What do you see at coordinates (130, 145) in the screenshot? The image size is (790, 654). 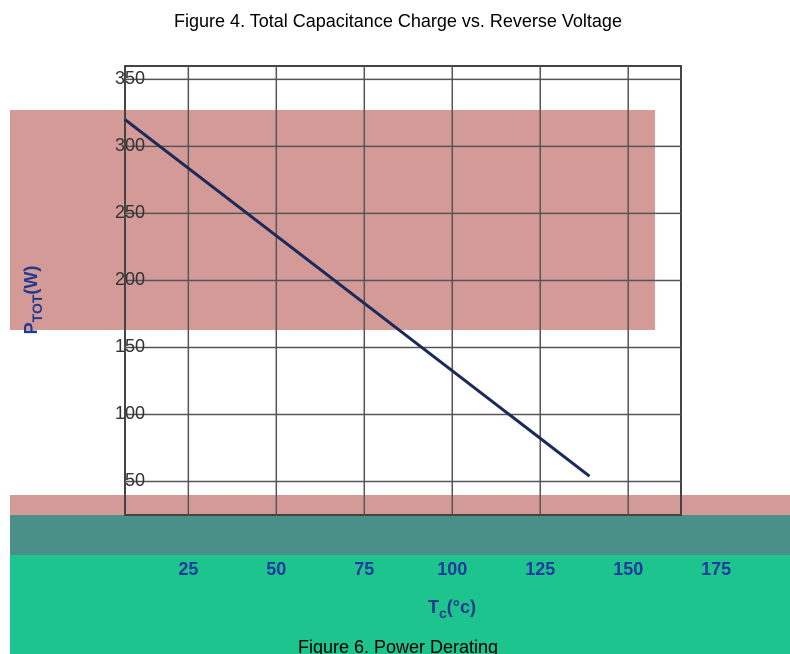 I see `y-tick-label: 300` at bounding box center [130, 145].